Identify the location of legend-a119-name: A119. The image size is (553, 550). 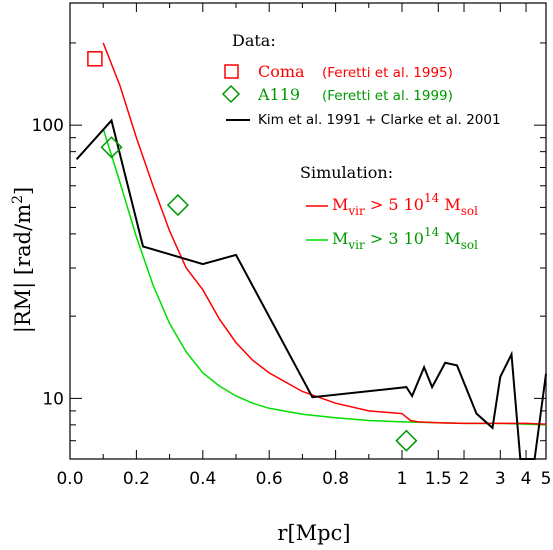
(278, 94).